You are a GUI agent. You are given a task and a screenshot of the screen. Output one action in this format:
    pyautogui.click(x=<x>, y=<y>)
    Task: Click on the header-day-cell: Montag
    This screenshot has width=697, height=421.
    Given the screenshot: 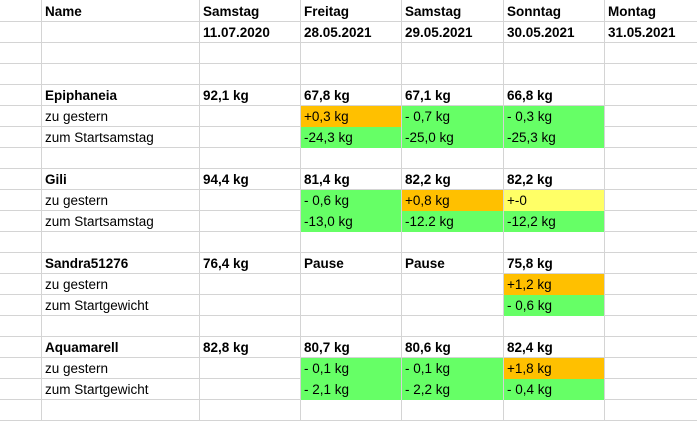 What is the action you would take?
    pyautogui.click(x=632, y=11)
    